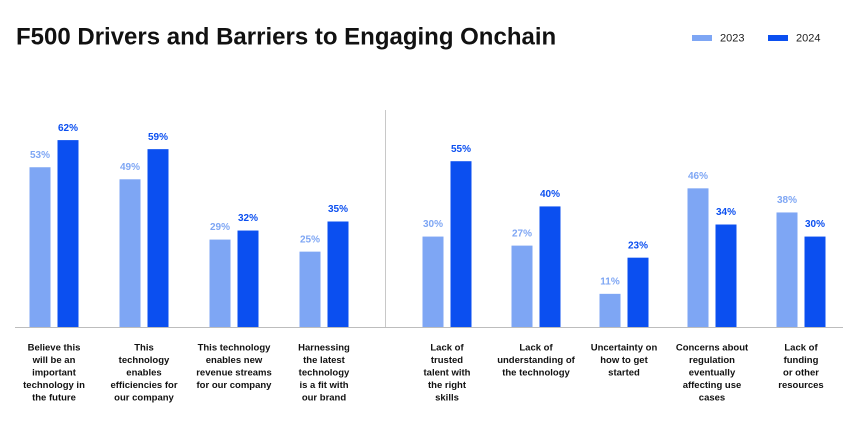 The image size is (865, 424). What do you see at coordinates (712, 385) in the screenshot?
I see `x-tick-label: affecting use` at bounding box center [712, 385].